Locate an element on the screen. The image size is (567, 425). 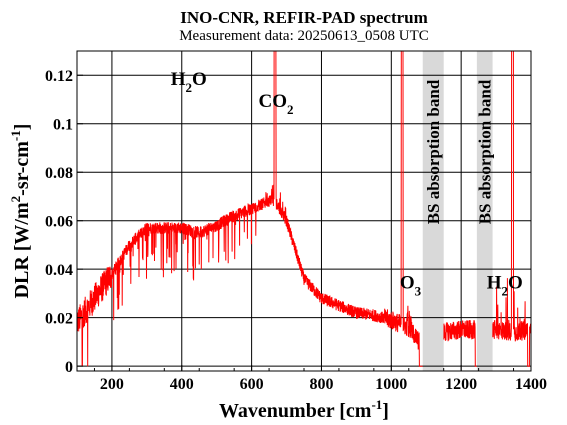
annotation-text: O is located at coordinates (407, 283).